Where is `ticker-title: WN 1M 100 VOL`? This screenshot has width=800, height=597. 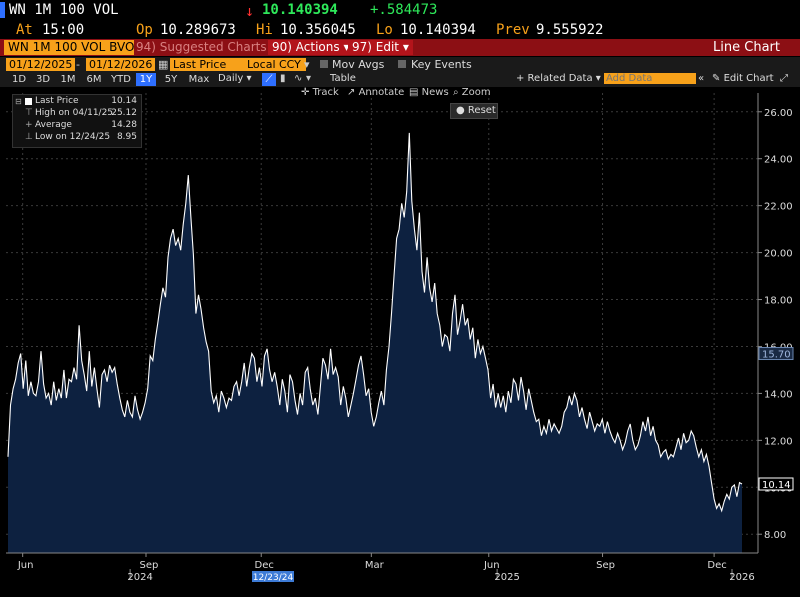 ticker-title: WN 1M 100 VOL is located at coordinates (64, 10).